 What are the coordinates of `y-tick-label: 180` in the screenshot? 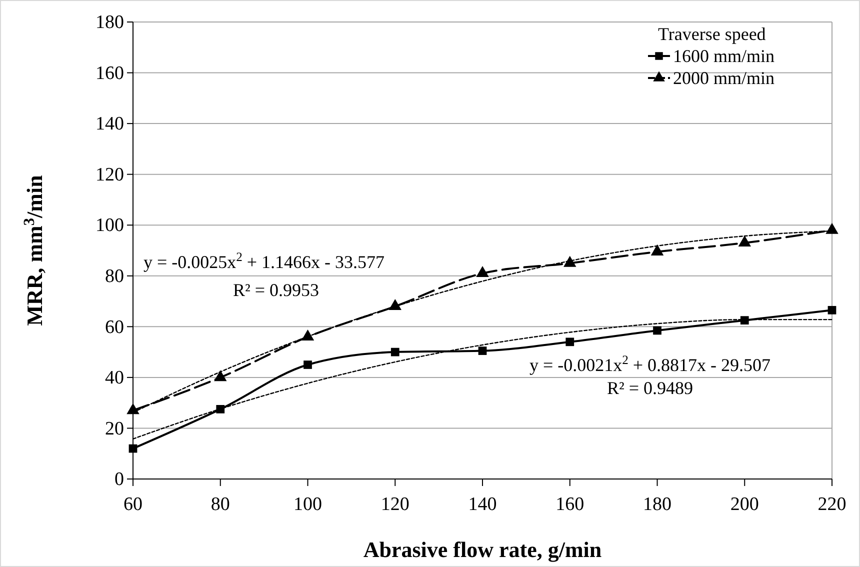 It's located at (110, 23).